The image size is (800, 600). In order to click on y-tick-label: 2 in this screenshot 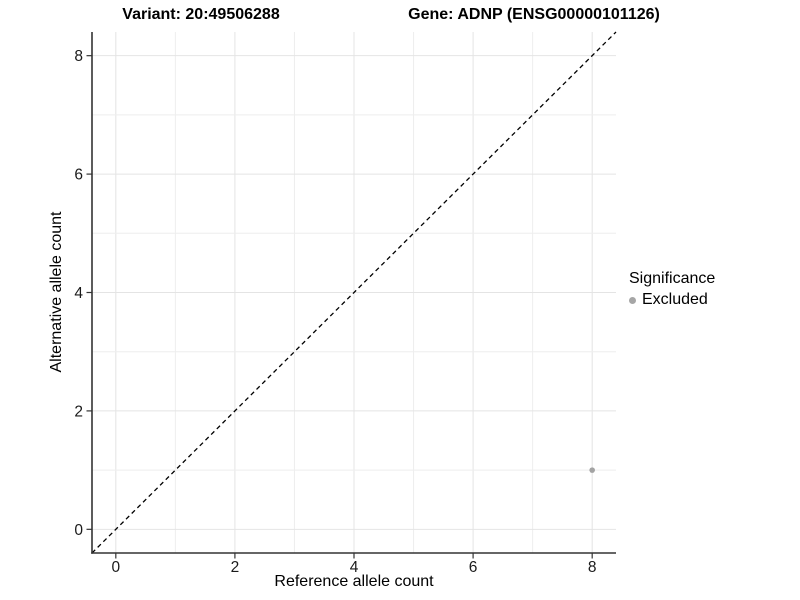, I will do `click(78, 411)`.